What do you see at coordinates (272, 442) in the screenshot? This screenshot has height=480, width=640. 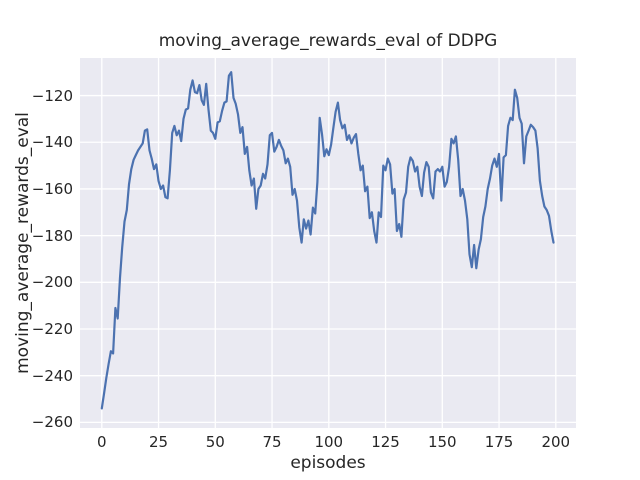 I see `x-tick-label: 75` at bounding box center [272, 442].